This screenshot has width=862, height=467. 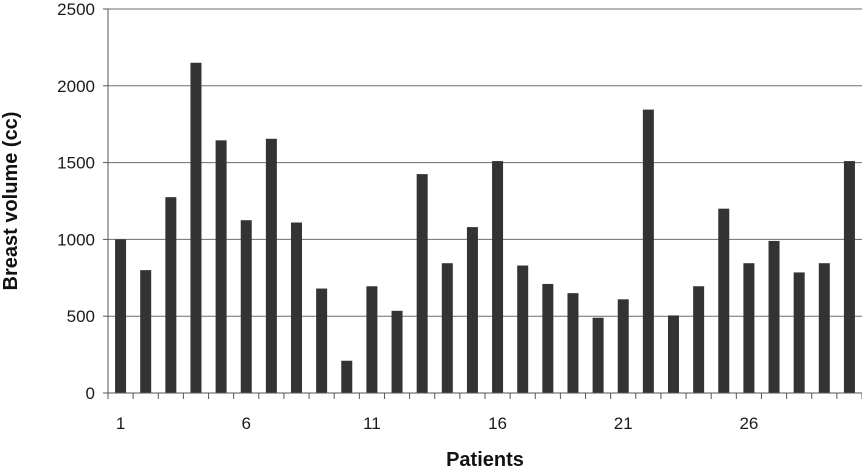 What do you see at coordinates (76, 9) in the screenshot?
I see `y-tick-label: 2500` at bounding box center [76, 9].